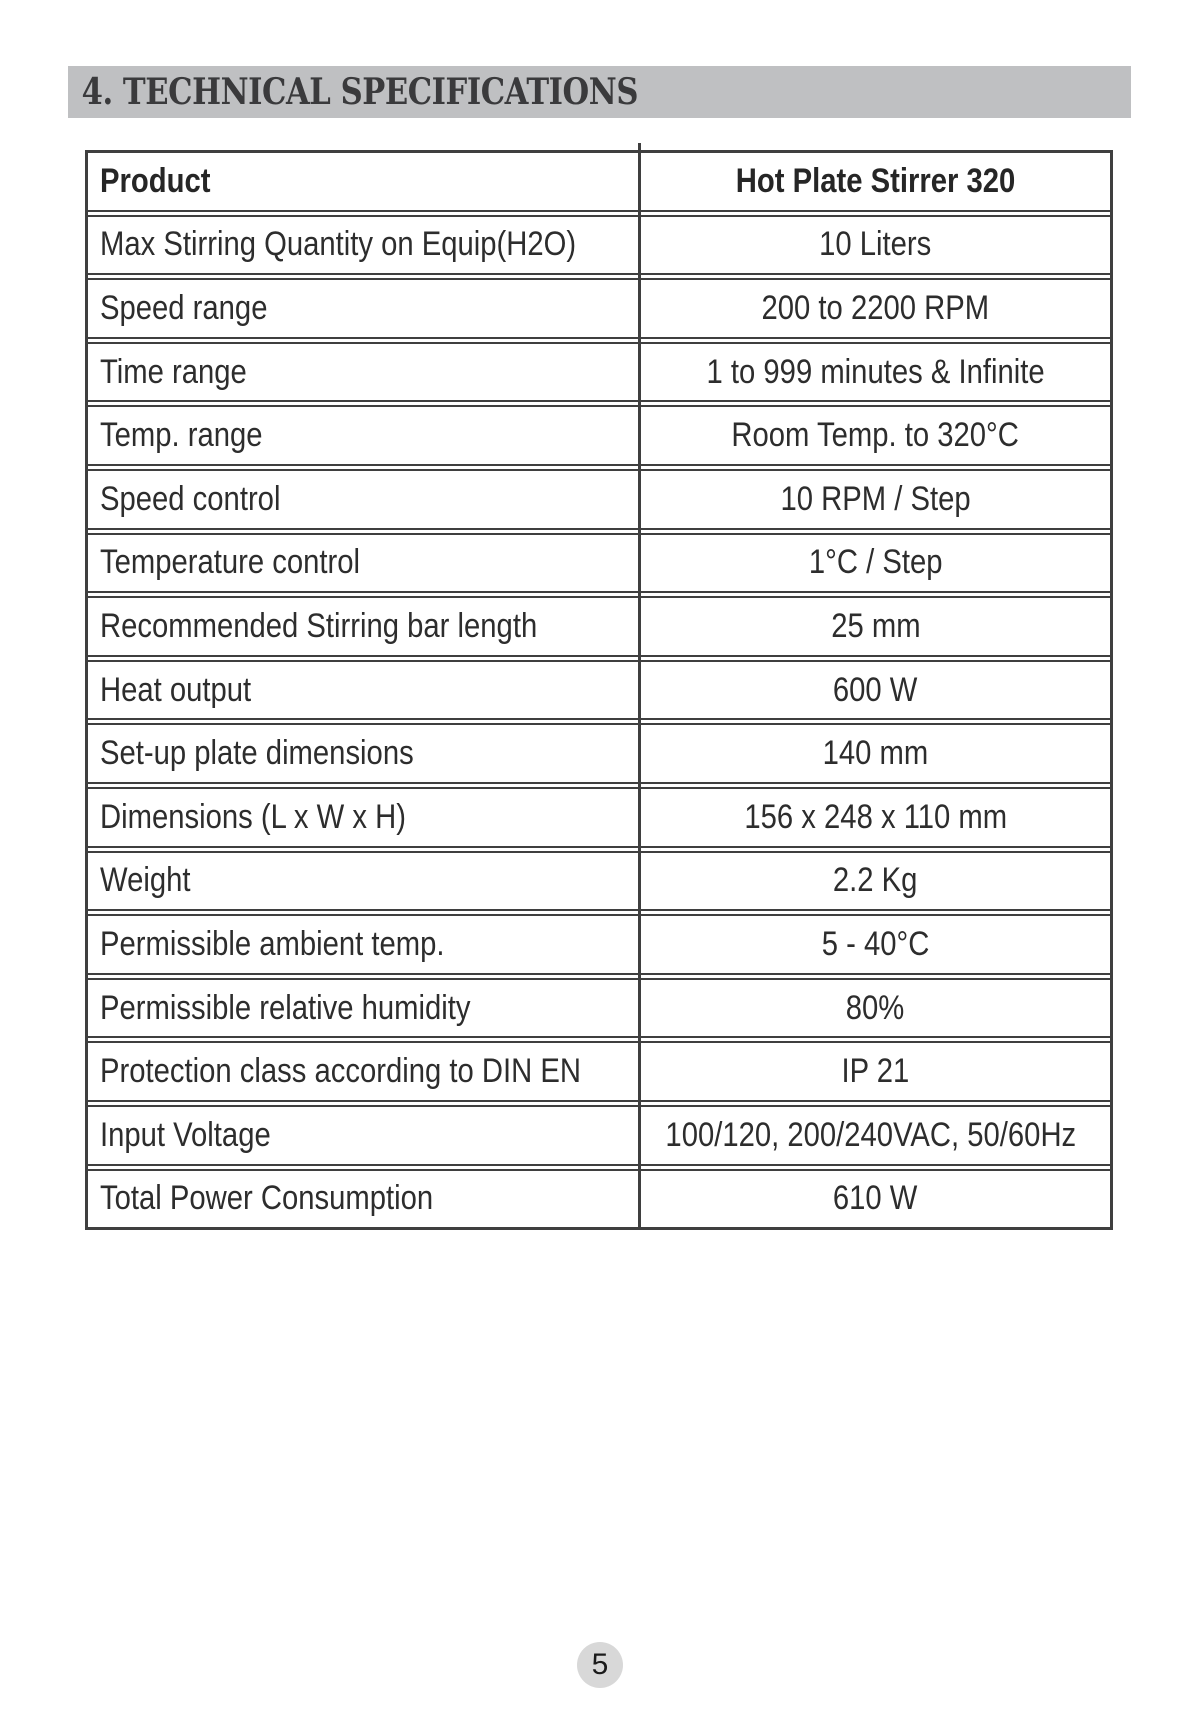  I want to click on spec-label-cell: Dimensions (L x W x H), so click(364, 817).